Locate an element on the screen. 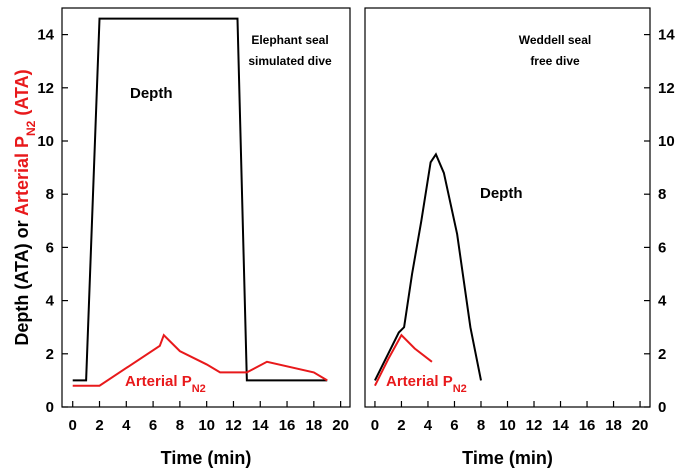 This screenshot has height=470, width=682. y-label-part: Arterial P is located at coordinates (22, 176).